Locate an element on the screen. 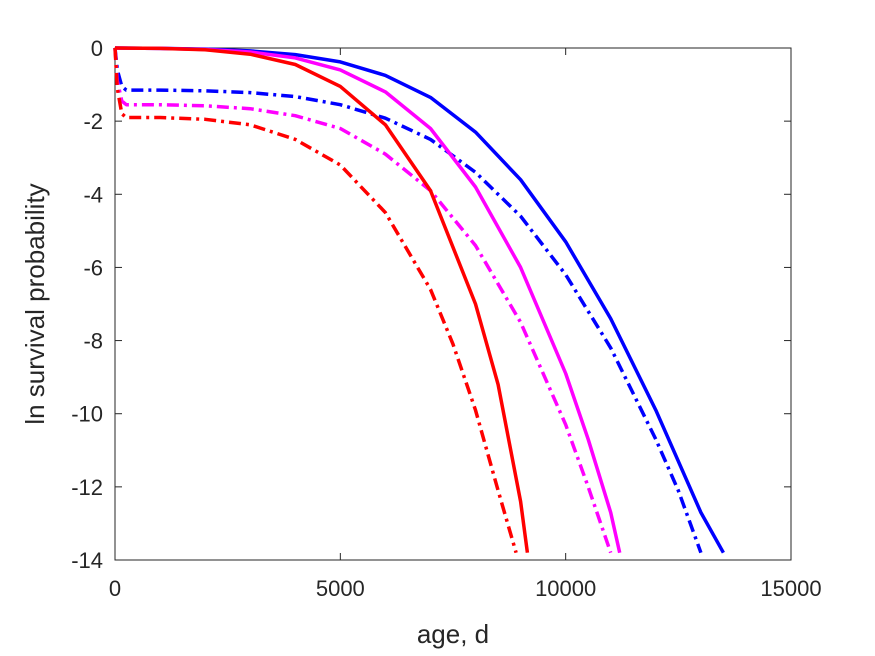 The height and width of the screenshot is (656, 875). y-tick-label: -4 is located at coordinates (93, 194).